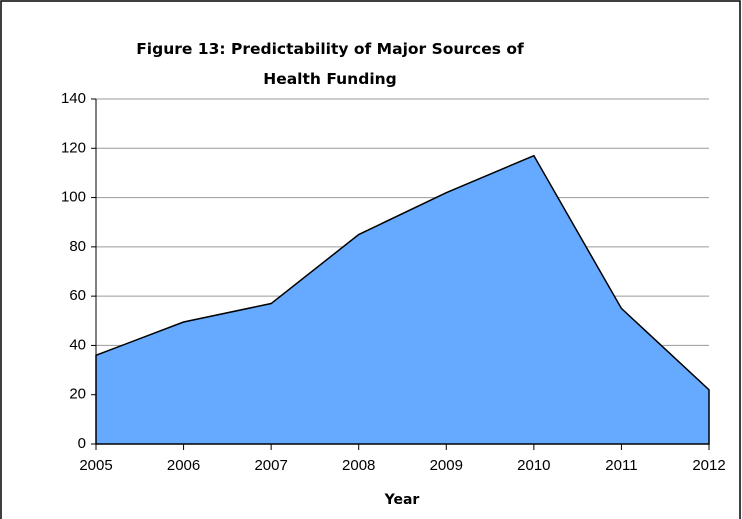  Describe the element at coordinates (270, 465) in the screenshot. I see `x-tick-label: 2007` at that location.